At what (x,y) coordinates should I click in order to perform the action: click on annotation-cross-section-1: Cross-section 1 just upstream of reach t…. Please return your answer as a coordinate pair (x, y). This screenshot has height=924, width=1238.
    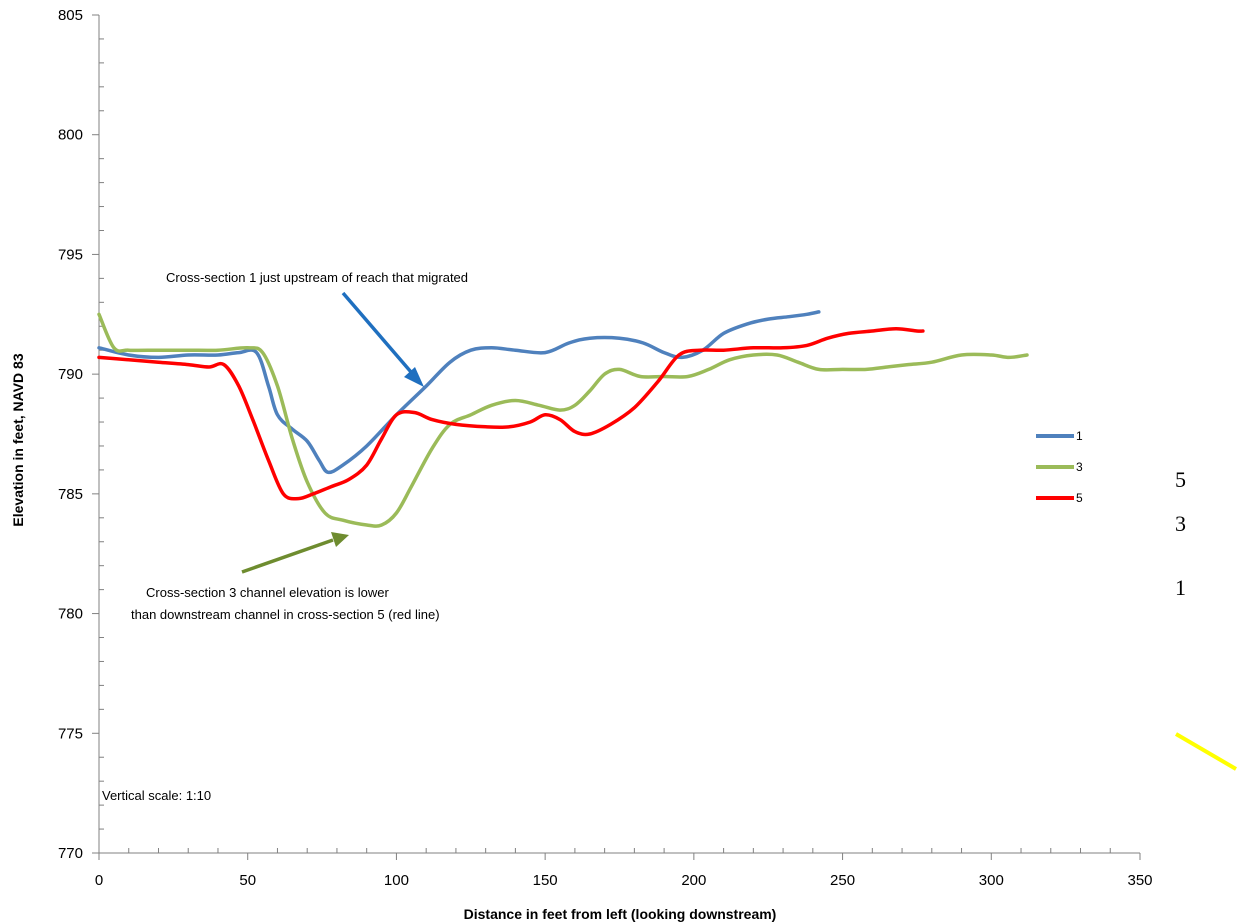
    Looking at the image, I should click on (317, 277).